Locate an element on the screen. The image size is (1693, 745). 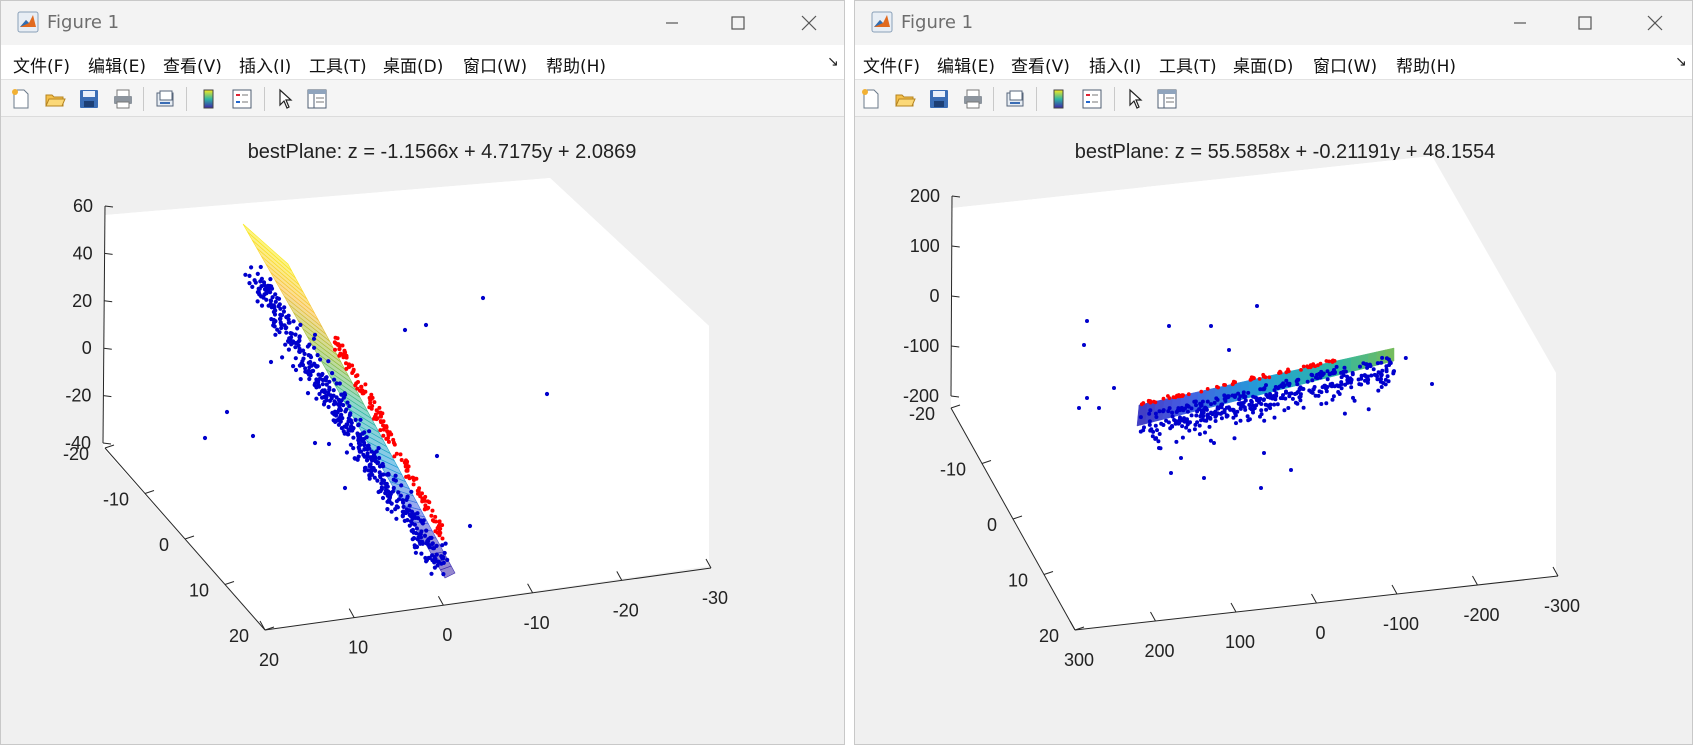
save-icon is located at coordinates (939, 99).